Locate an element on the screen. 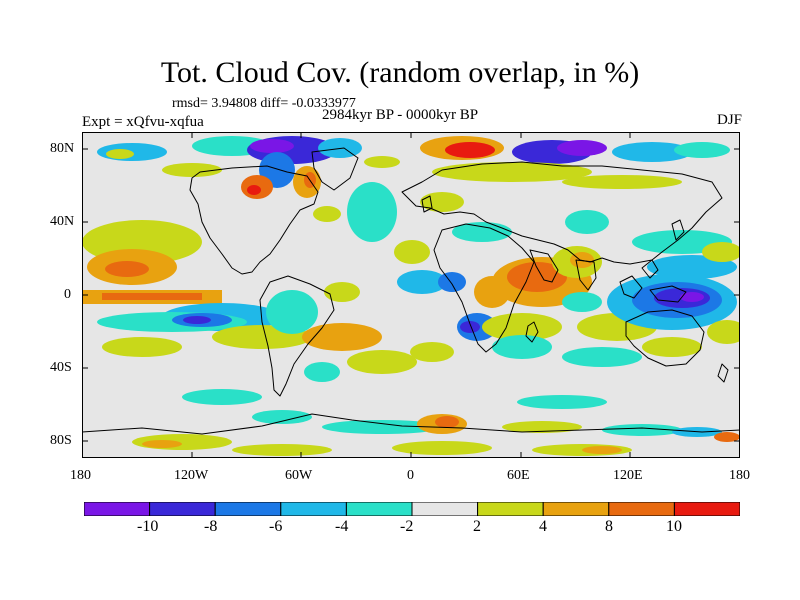  colorbar-label-minus2: -2 is located at coordinates (407, 526).